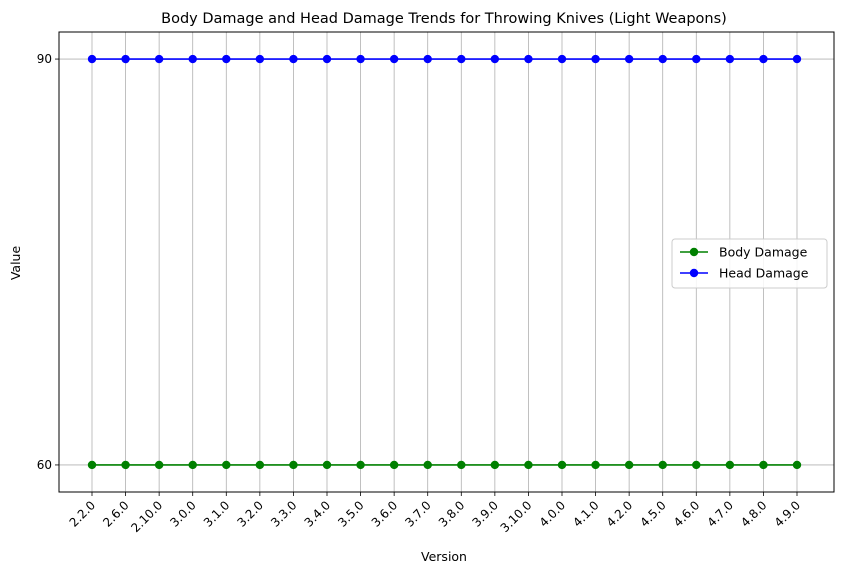 This screenshot has height=578, width=841. What do you see at coordinates (283, 513) in the screenshot?
I see `x-tick-label: 3.3.0` at bounding box center [283, 513].